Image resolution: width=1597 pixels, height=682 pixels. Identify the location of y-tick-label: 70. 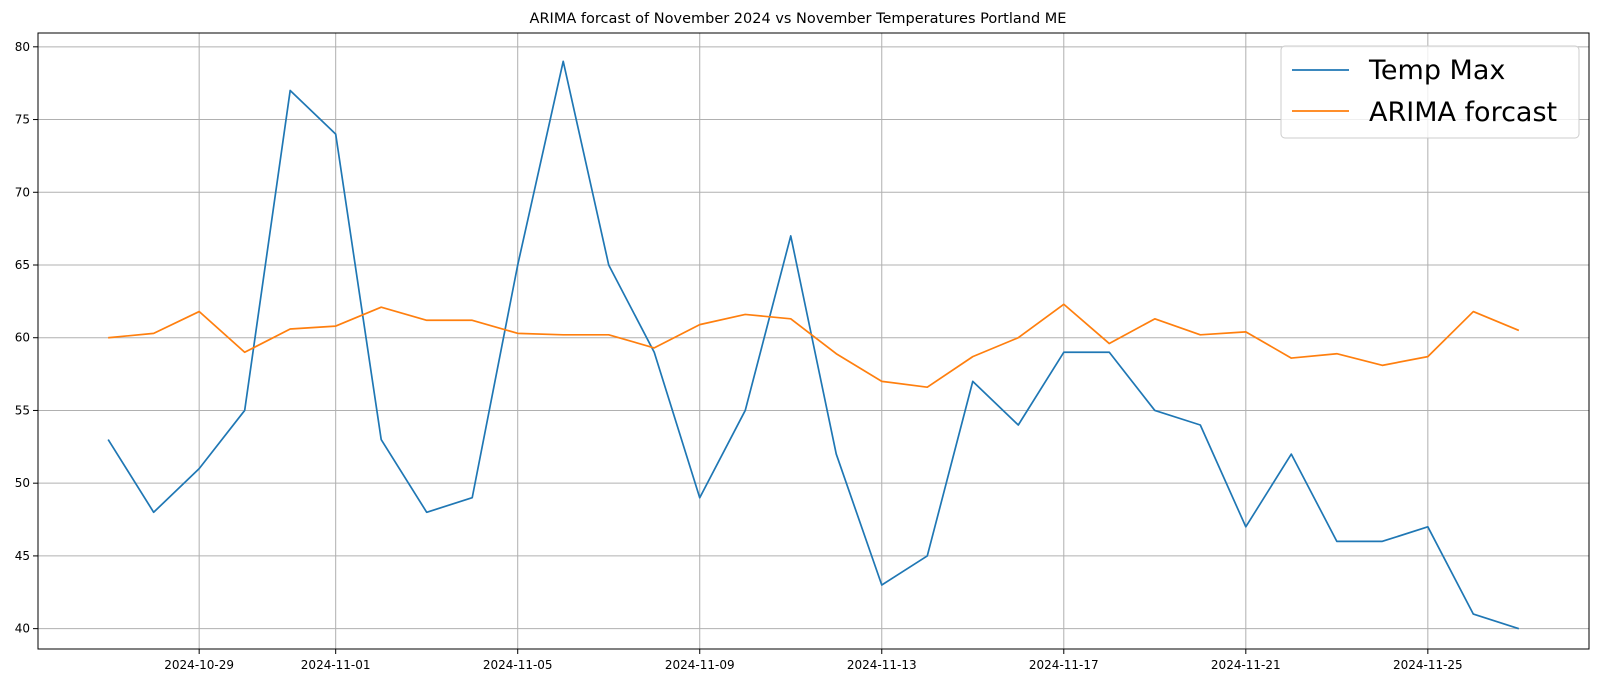
(22, 192).